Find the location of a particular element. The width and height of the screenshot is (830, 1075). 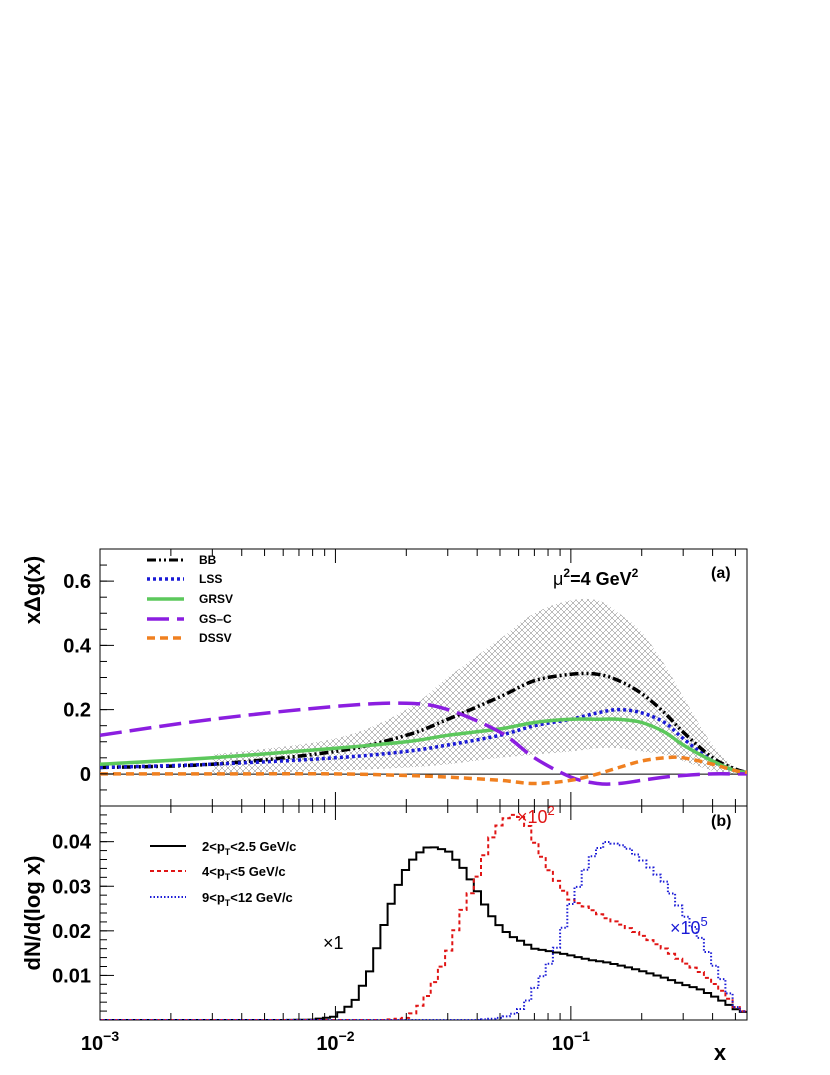

y-axis-title-a: xΔg(x) is located at coordinates (32, 590).